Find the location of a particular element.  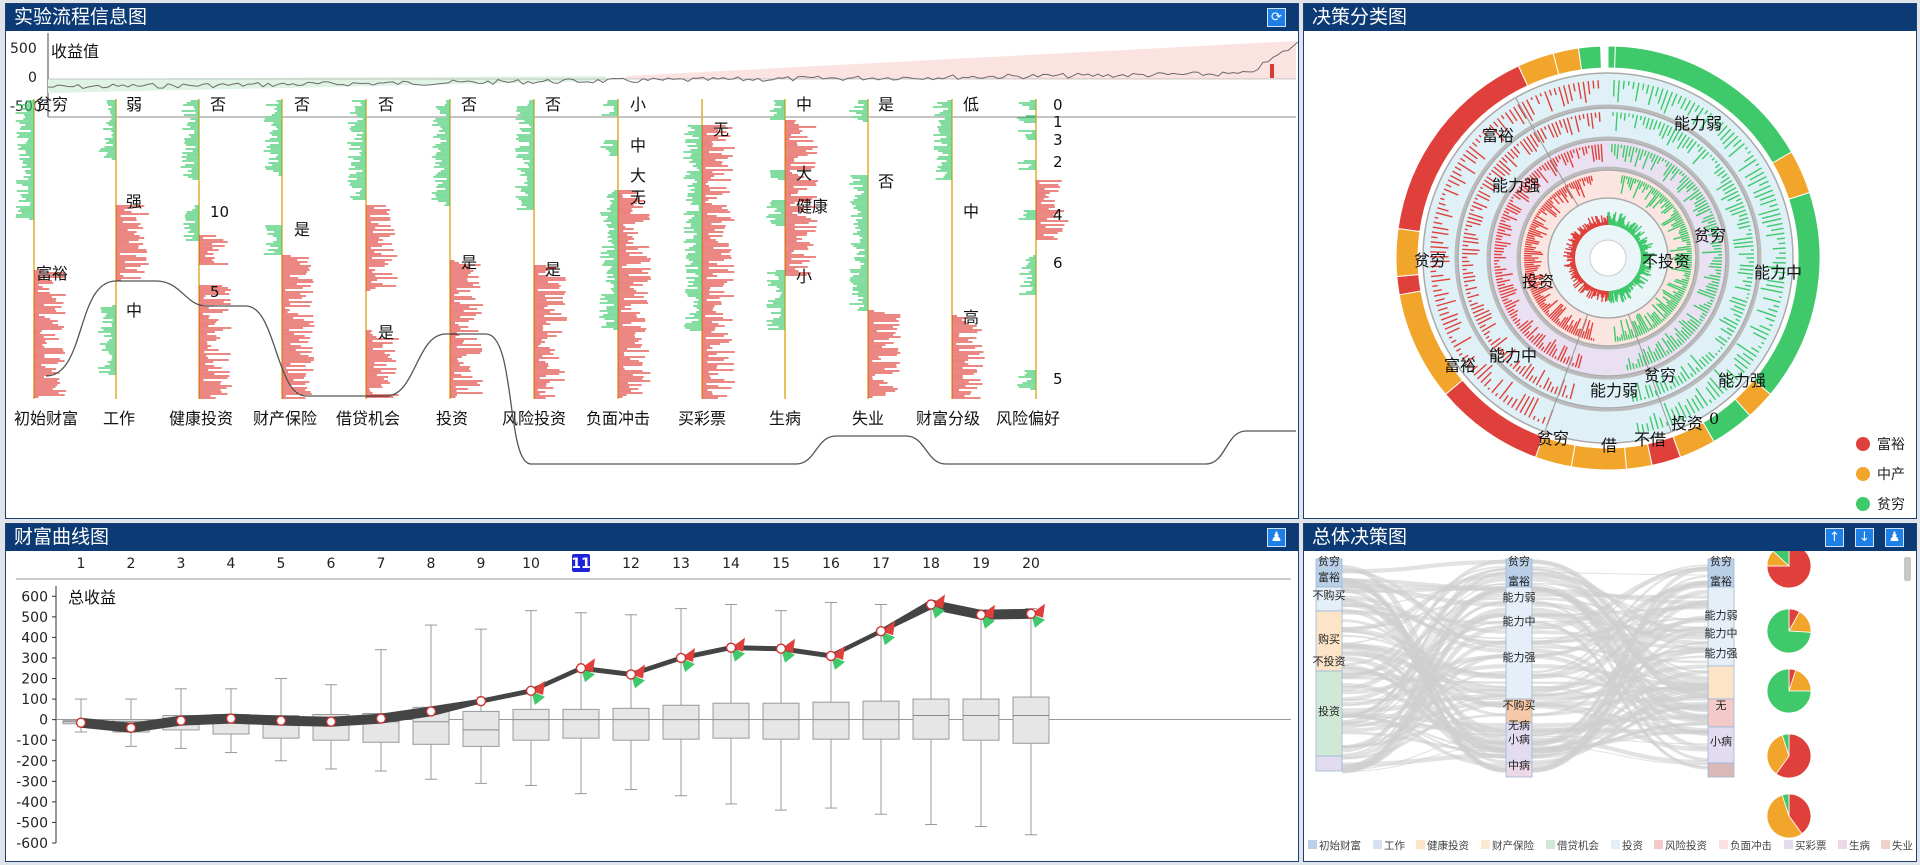

box-body is located at coordinates (1031, 720).